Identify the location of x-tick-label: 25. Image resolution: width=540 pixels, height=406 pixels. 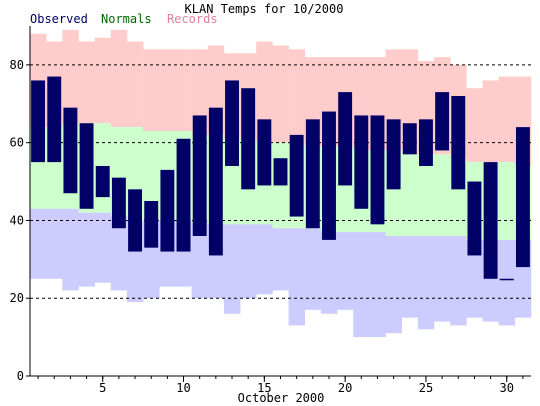
(426, 388).